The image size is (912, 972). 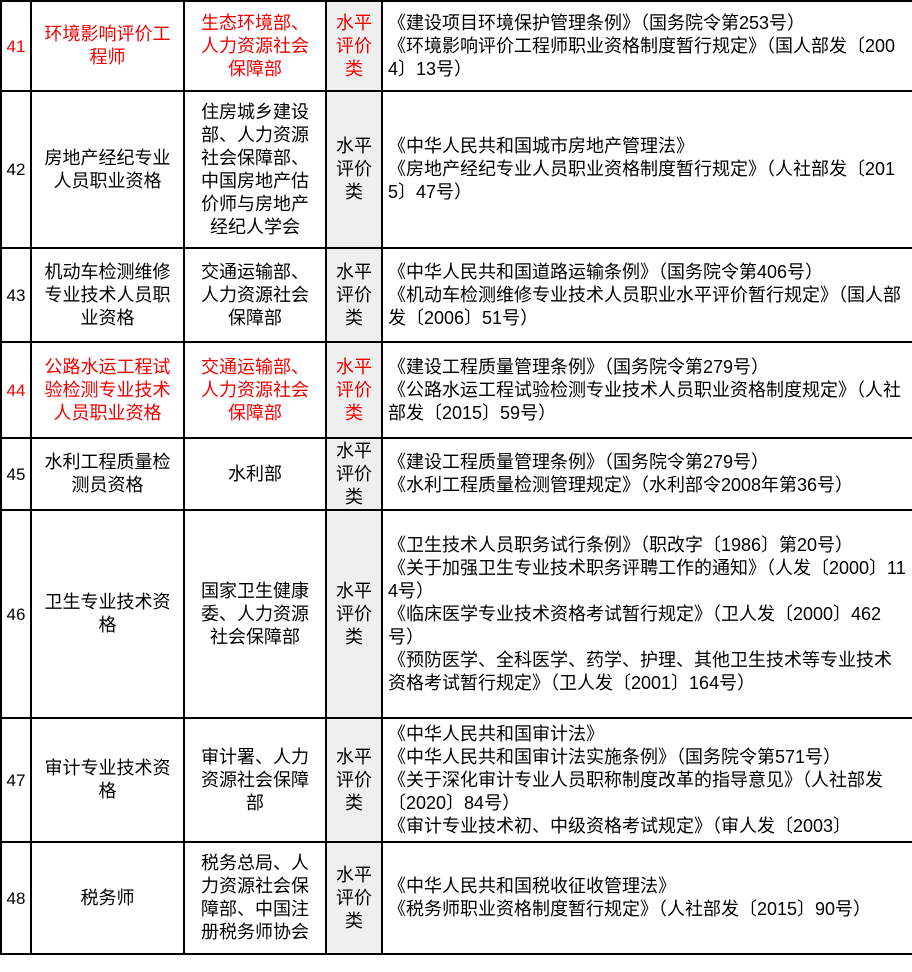 I want to click on legal-basis-item: 《中华人民共和国审计法》, so click(x=496, y=733).